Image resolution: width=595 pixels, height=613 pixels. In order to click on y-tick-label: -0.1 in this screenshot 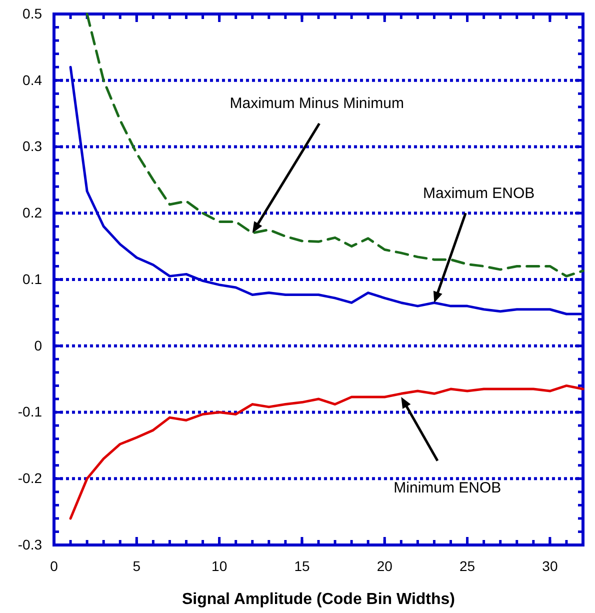, I will do `click(30, 412)`.